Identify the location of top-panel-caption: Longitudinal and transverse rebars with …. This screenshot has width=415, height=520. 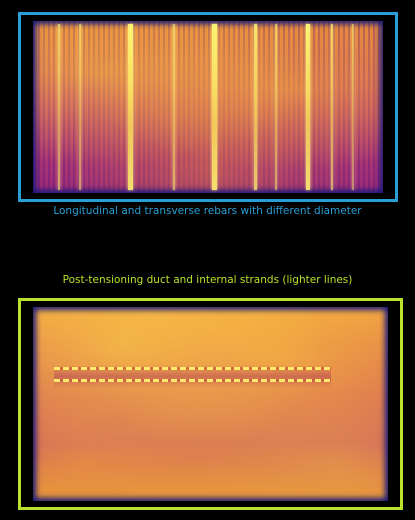
(207, 211).